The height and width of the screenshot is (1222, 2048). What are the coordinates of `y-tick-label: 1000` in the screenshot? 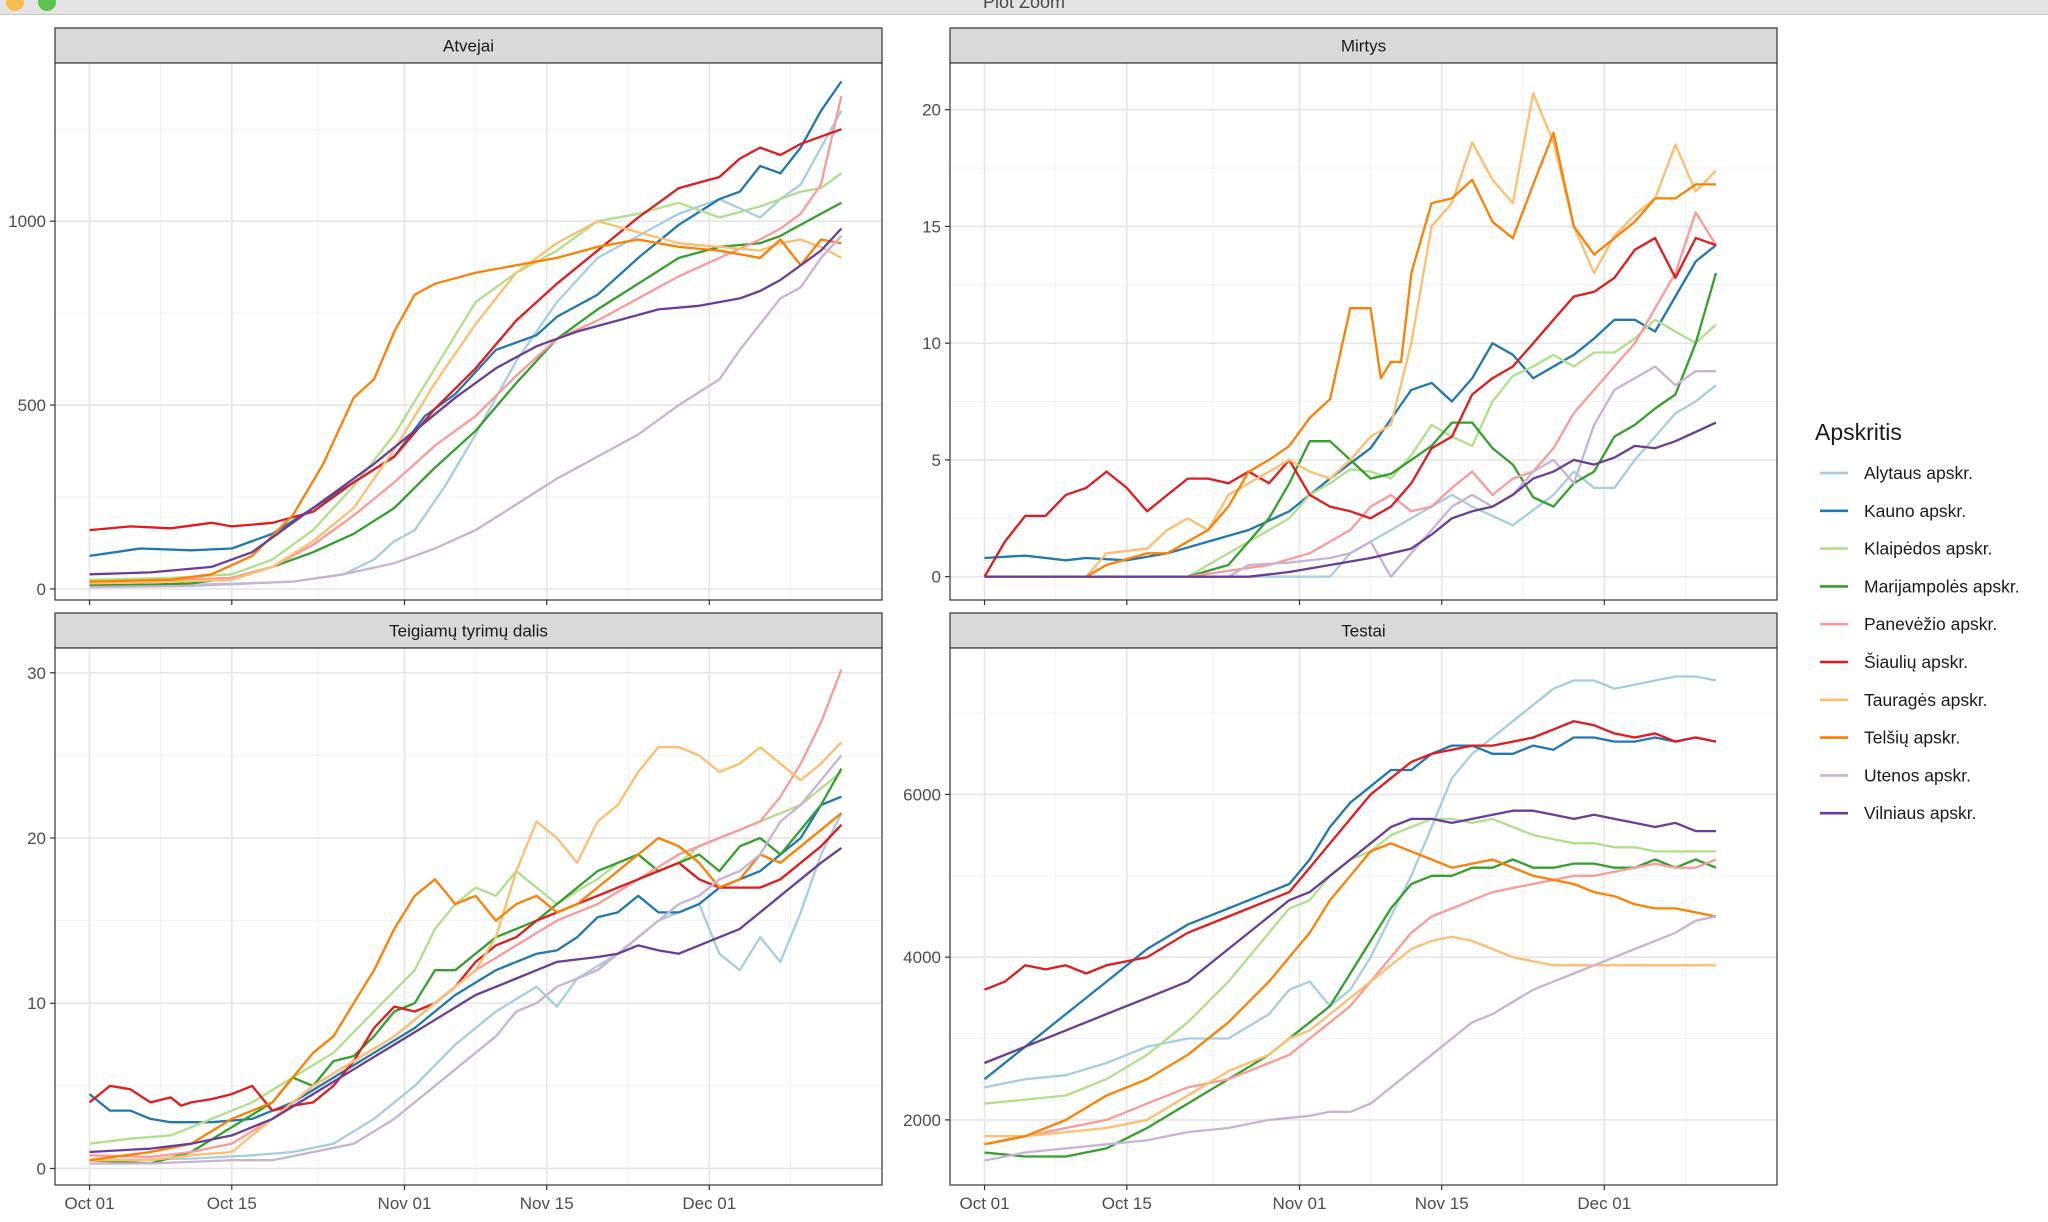 It's located at (27, 221).